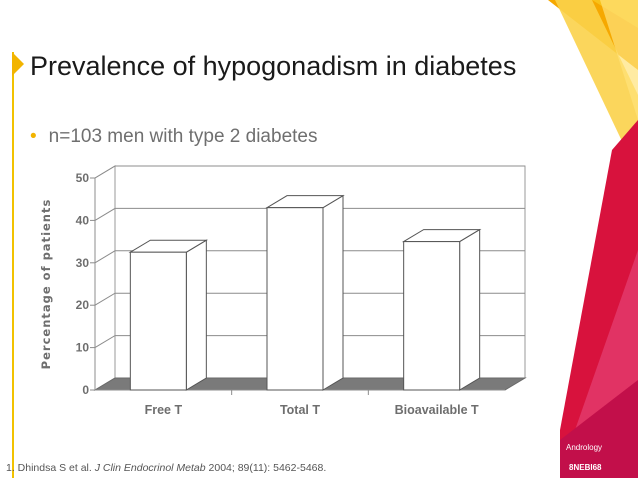 The image size is (638, 478). Describe the element at coordinates (105, 278) in the screenshot. I see `chart-side-wall` at that location.